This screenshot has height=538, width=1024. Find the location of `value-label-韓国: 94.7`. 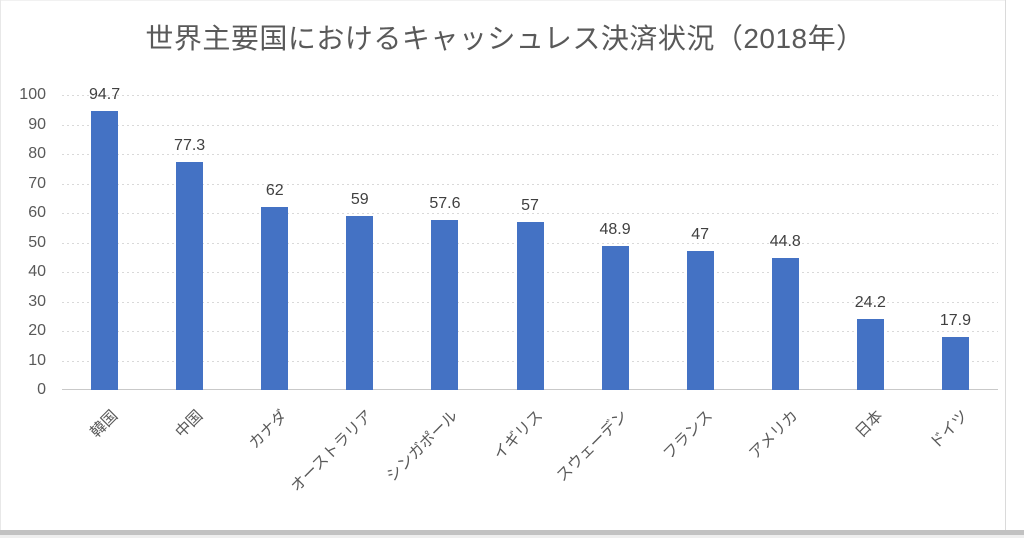

value-label-韓国: 94.7 is located at coordinates (104, 94).